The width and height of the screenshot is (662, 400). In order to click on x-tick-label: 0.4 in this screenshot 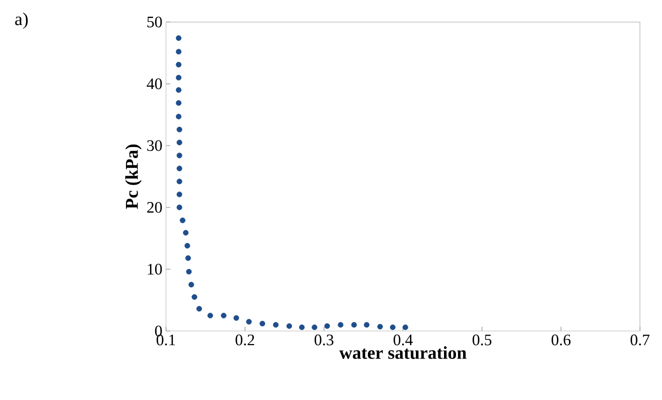, I will do `click(403, 340)`.